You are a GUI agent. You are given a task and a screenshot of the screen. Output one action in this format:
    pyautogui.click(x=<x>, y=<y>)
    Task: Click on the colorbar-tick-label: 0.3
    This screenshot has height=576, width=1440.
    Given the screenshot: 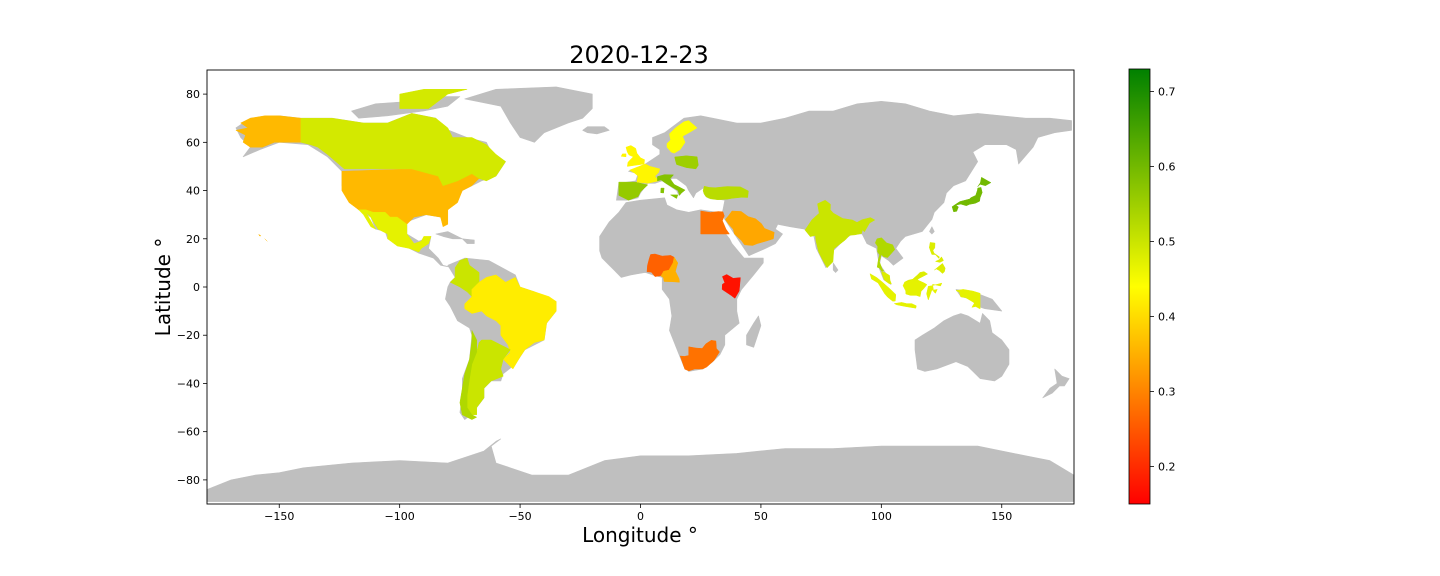 What is the action you would take?
    pyautogui.click(x=1167, y=392)
    